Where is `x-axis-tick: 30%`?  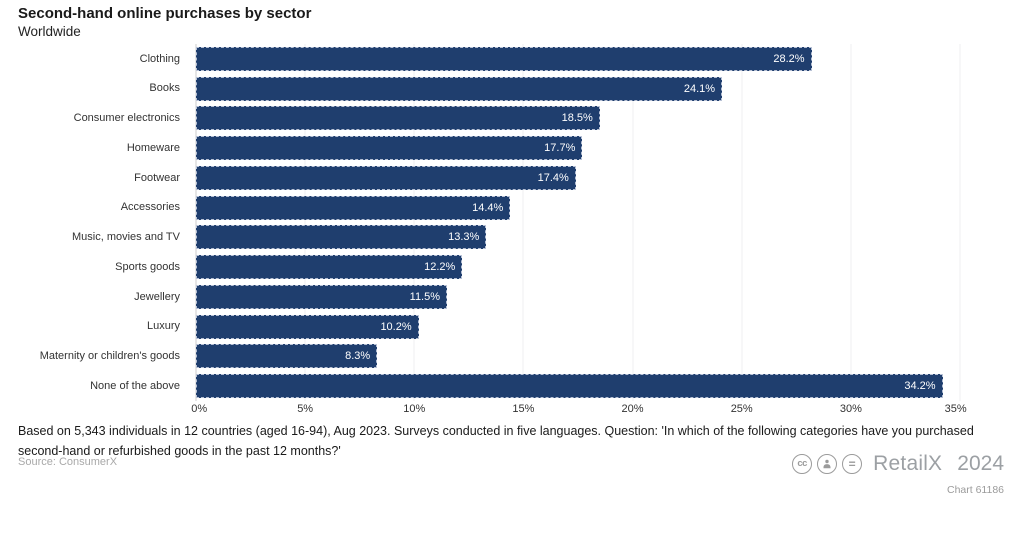 x-axis-tick: 30% is located at coordinates (850, 409).